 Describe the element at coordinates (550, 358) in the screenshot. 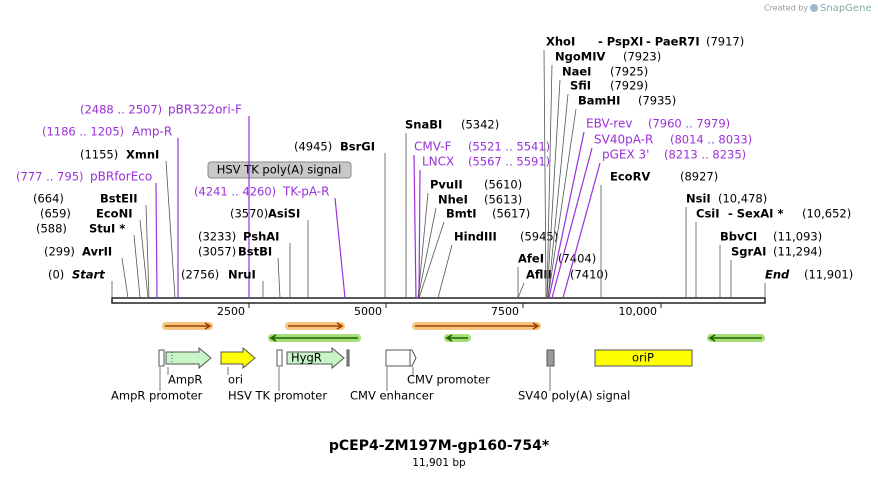

I see `sv40` at that location.